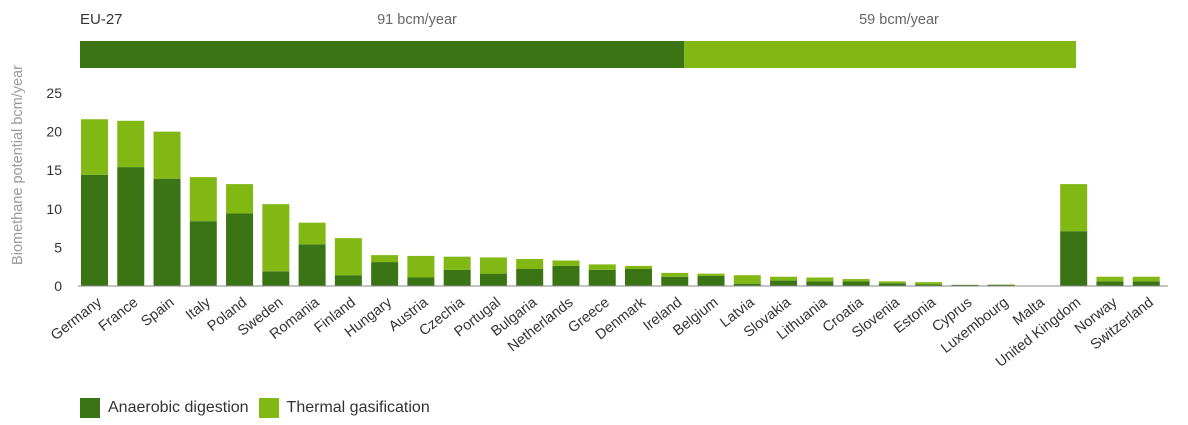  What do you see at coordinates (457, 263) in the screenshot?
I see `bar-thermal-czechia` at bounding box center [457, 263].